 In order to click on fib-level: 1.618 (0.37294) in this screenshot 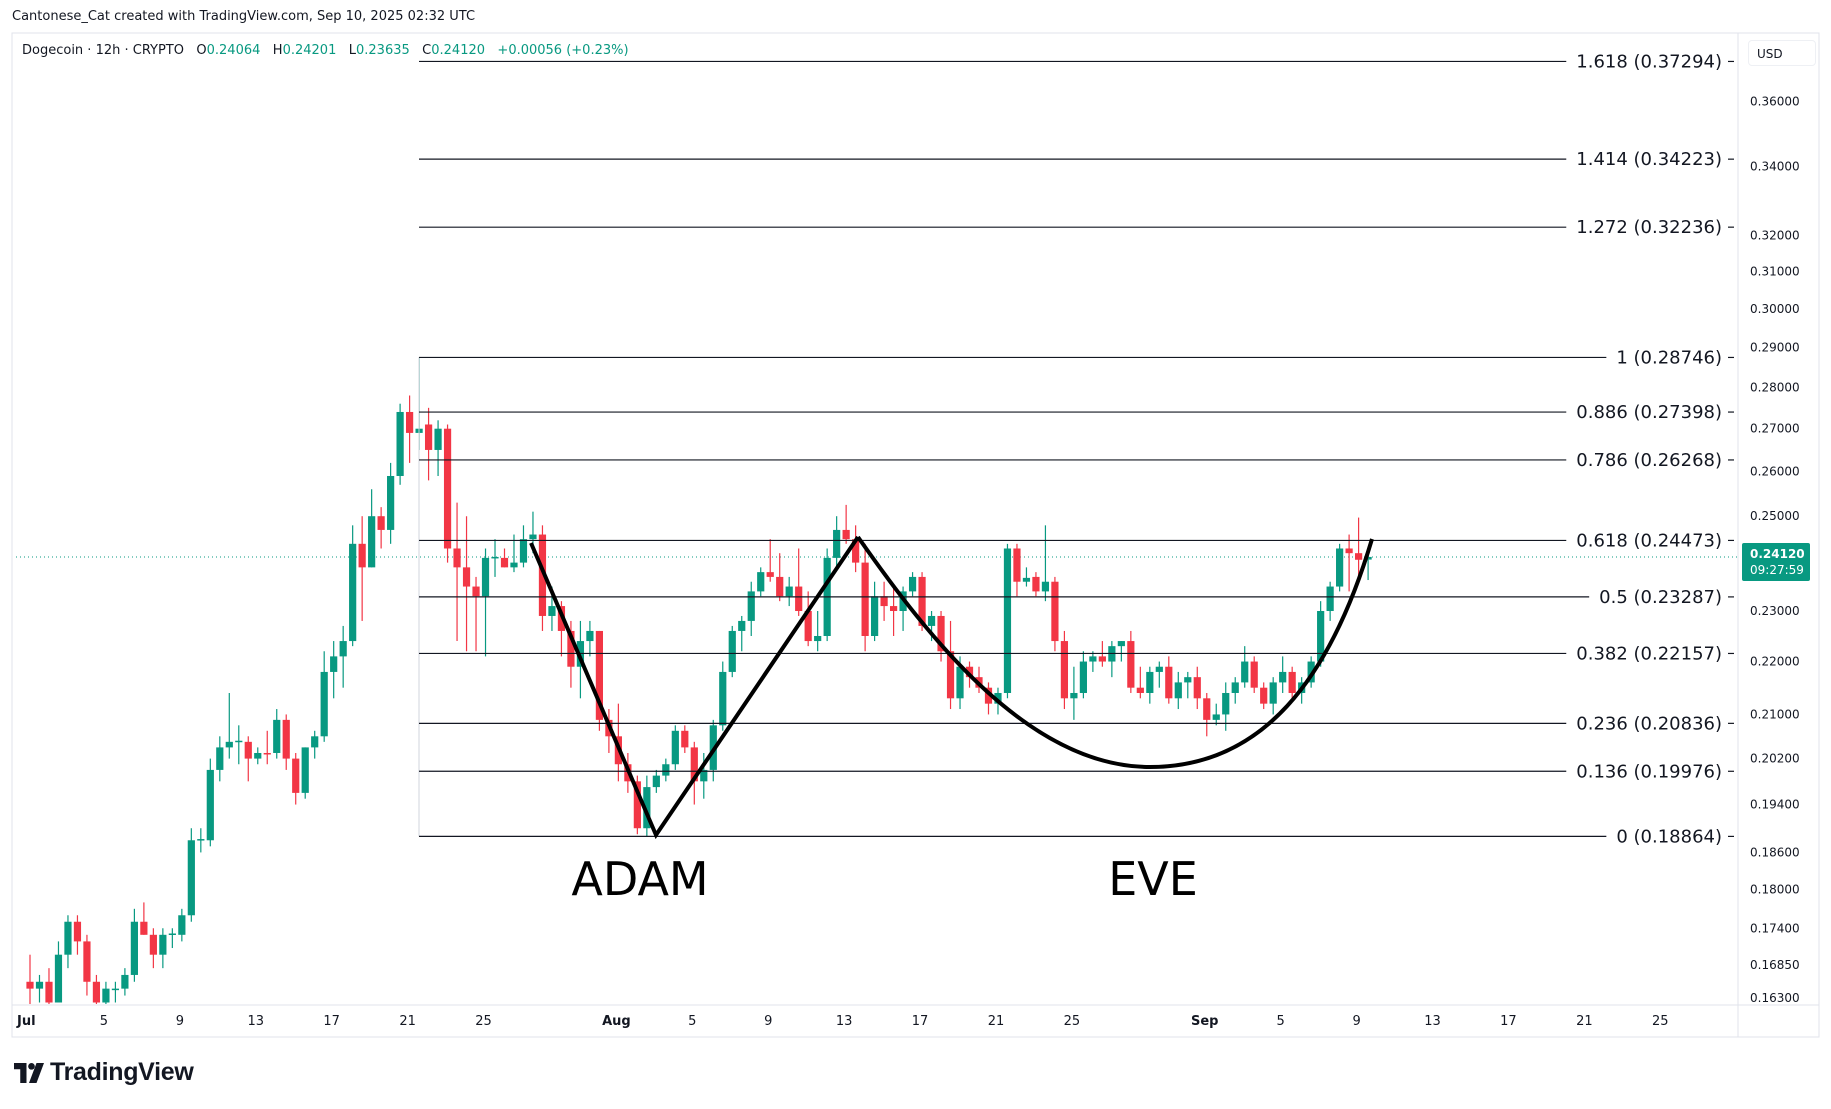, I will do `click(1076, 61)`.